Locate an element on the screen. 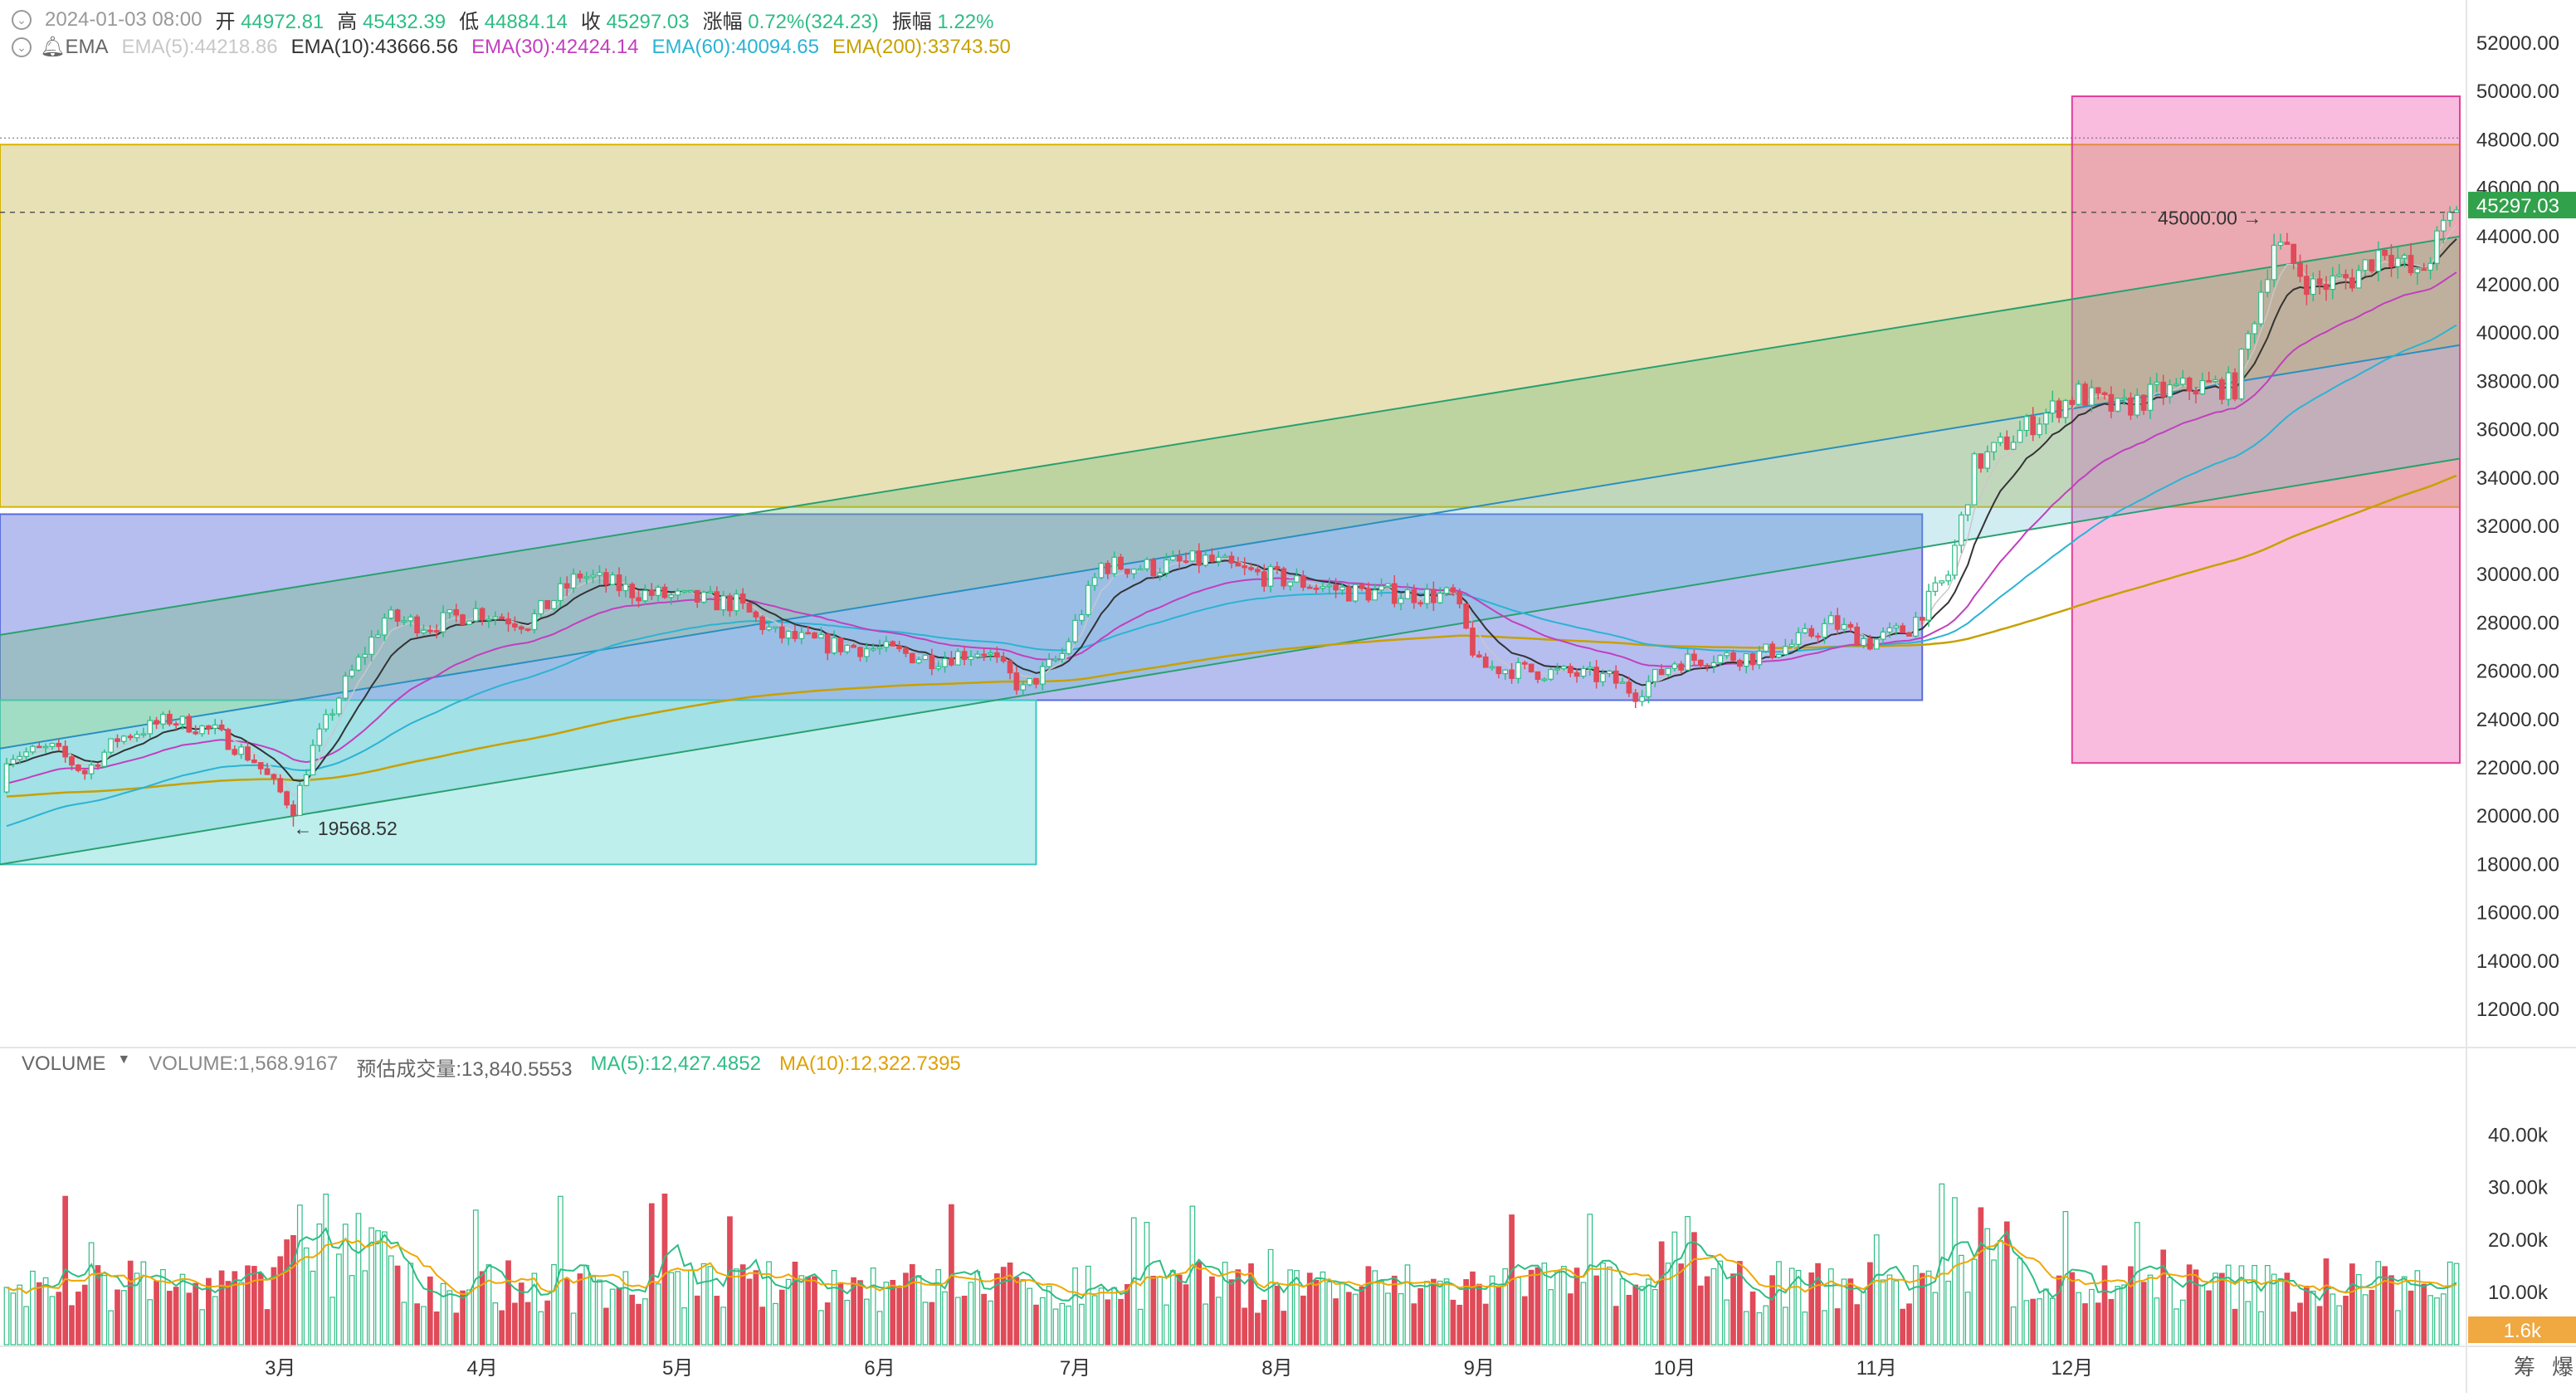 The image size is (2576, 1397). close-label: 收 is located at coordinates (590, 22).